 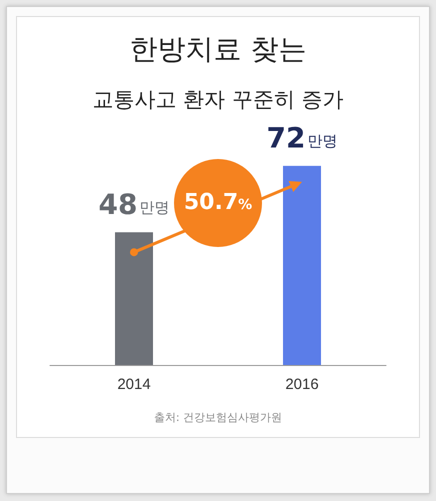 I want to click on x-tick-label: 2016, so click(x=302, y=384).